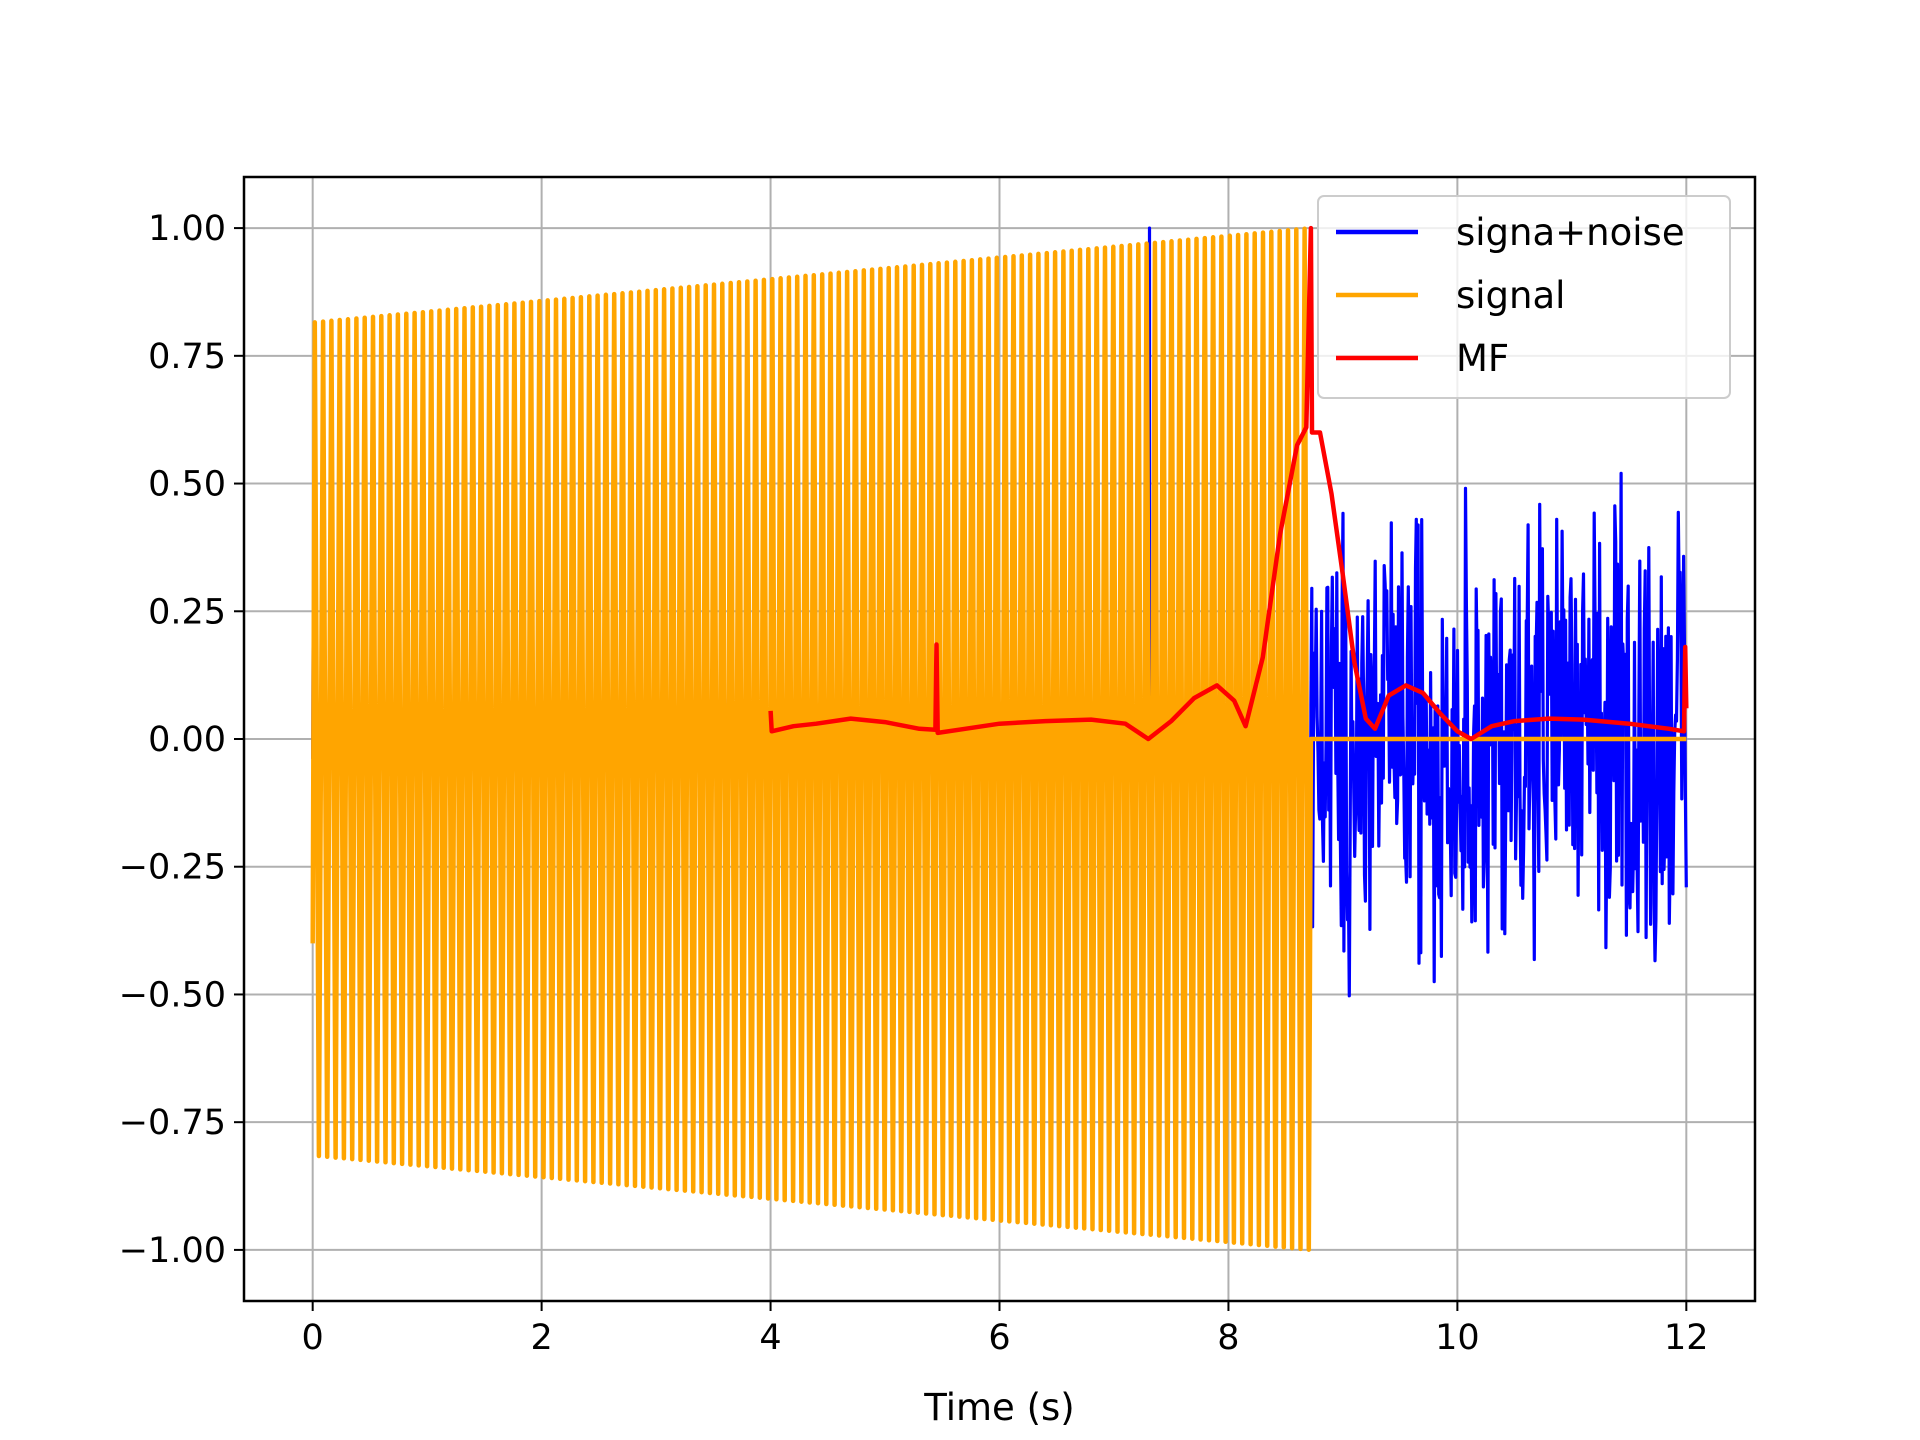 The image size is (1920, 1440). I want to click on x-axis-label: Time (s), so click(998, 1407).